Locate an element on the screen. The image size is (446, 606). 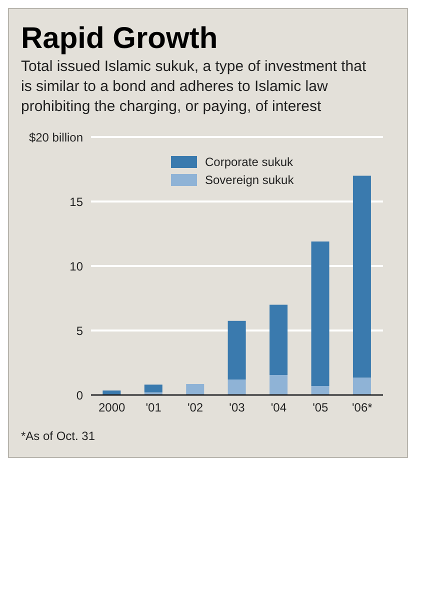
x-tick-label: '01 is located at coordinates (154, 407).